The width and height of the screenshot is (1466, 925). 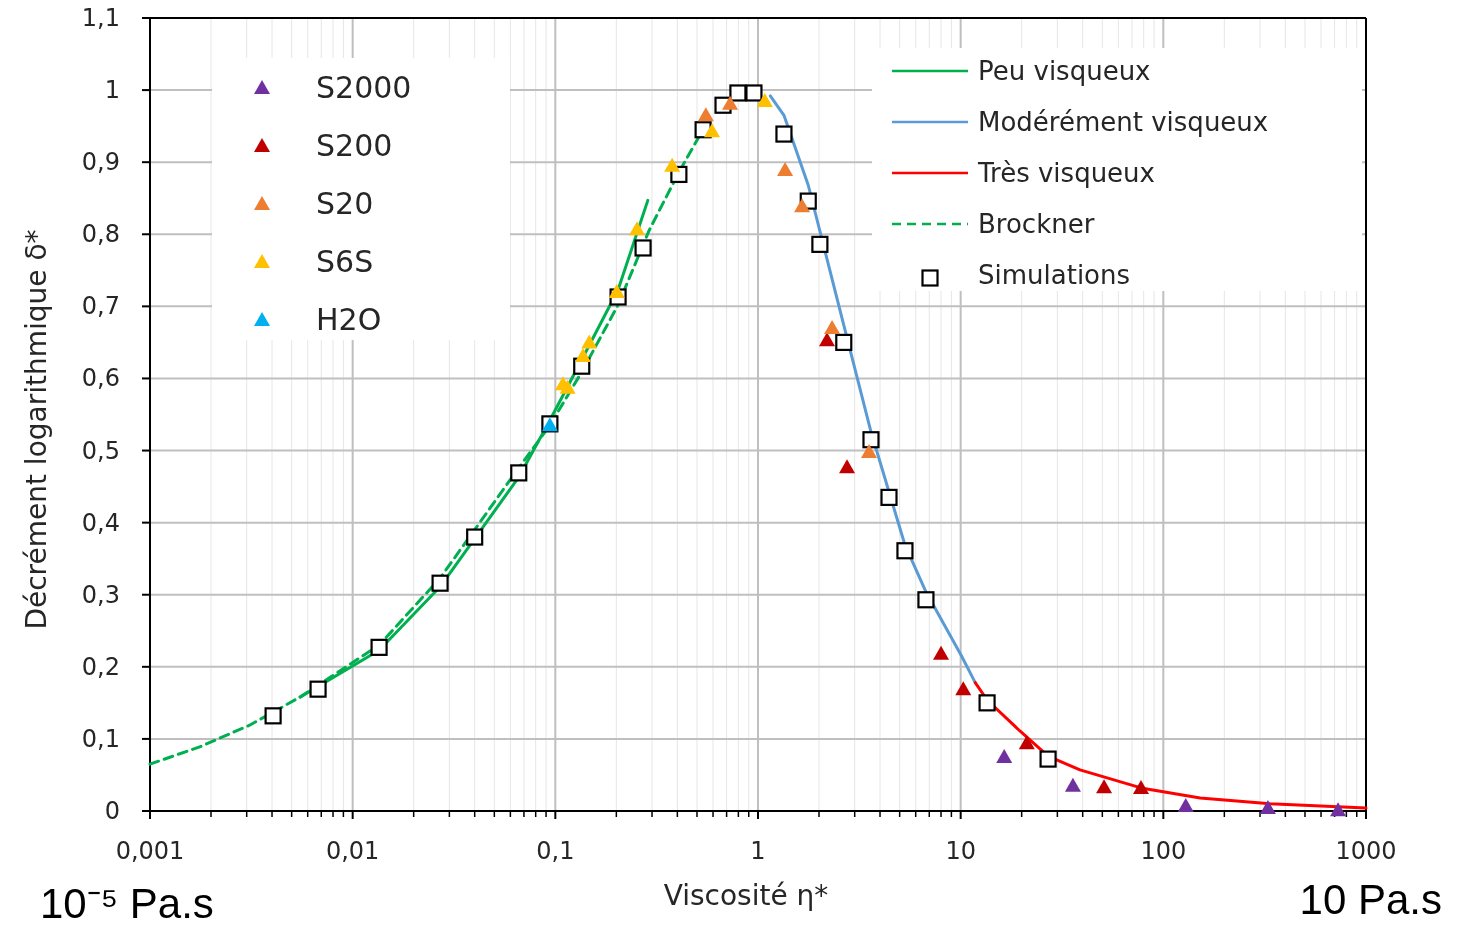 I want to click on x-tick-label: 0,1, so click(x=555, y=851).